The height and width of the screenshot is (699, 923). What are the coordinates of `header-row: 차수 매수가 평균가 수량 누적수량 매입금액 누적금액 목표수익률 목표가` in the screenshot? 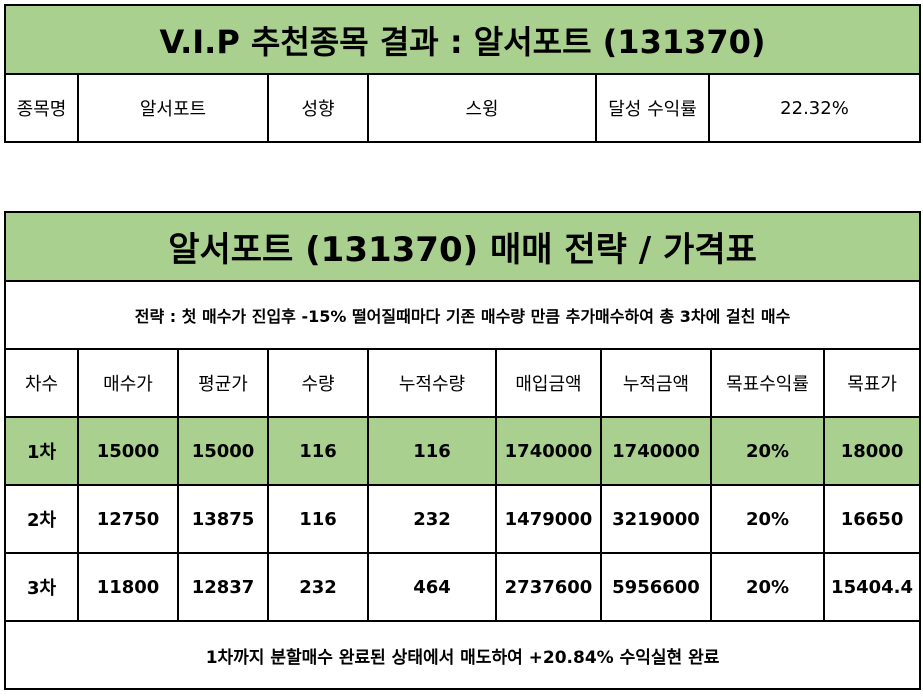 It's located at (463, 383).